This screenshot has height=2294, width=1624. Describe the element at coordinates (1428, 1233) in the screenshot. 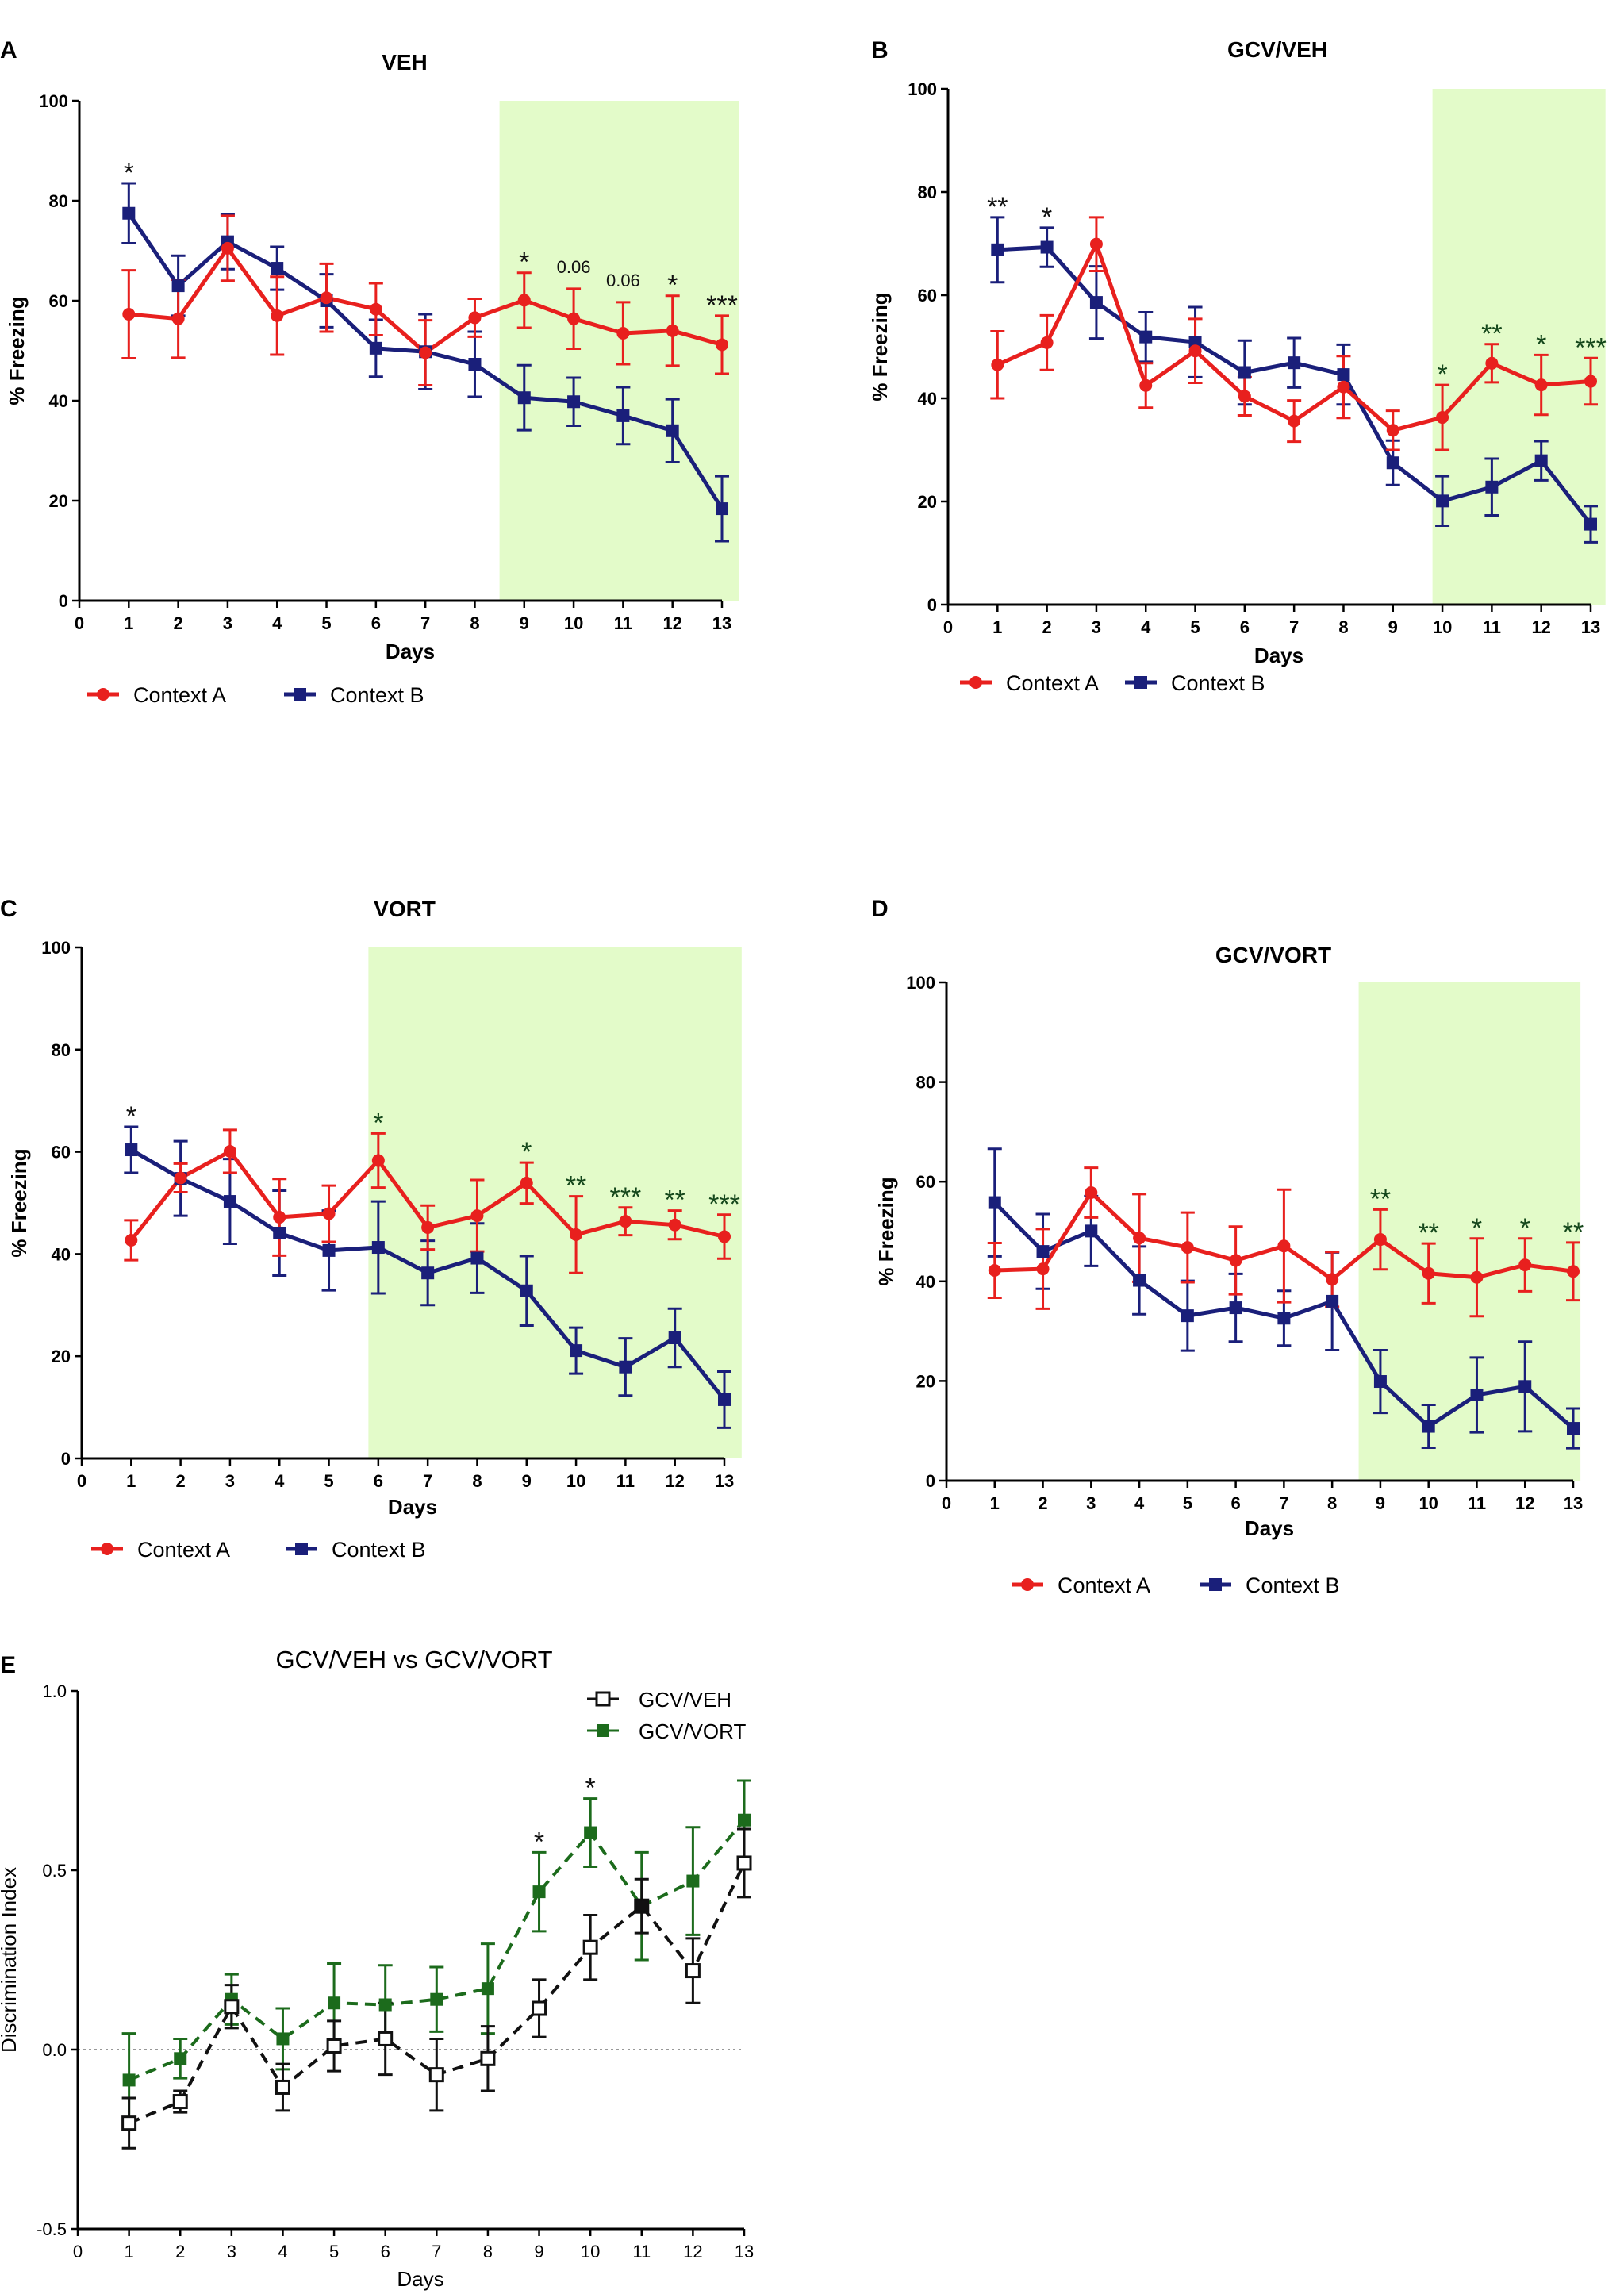

I see `significance-label: **` at that location.